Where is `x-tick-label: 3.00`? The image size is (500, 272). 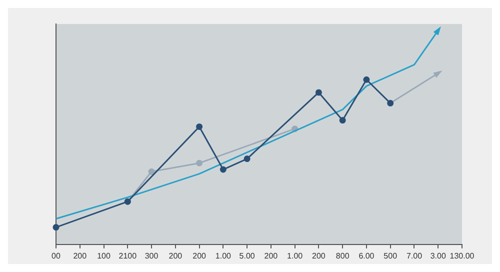
x-tick-label: 3.00 is located at coordinates (438, 255).